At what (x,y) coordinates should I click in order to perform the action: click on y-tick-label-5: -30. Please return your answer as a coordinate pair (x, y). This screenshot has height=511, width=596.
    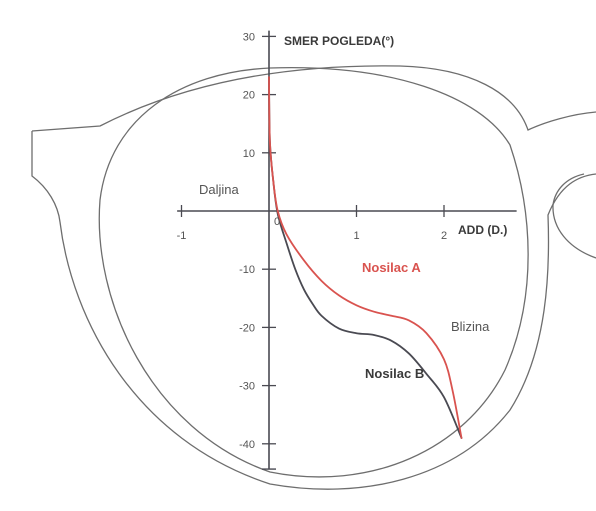
    Looking at the image, I should click on (247, 387).